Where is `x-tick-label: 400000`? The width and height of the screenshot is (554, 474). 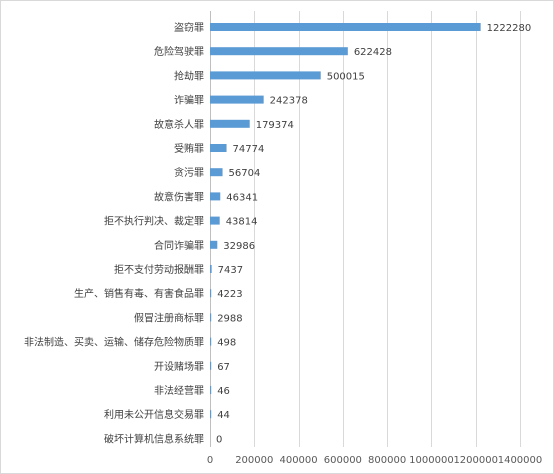
x-tick-label: 400000 is located at coordinates (298, 460).